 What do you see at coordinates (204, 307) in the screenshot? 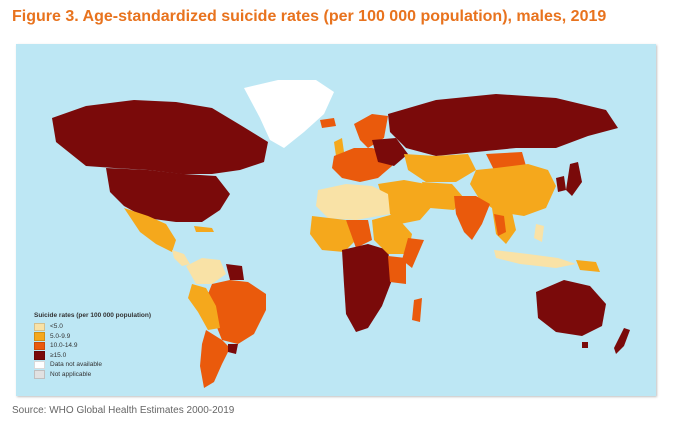
I see `region-peru-bolivia` at bounding box center [204, 307].